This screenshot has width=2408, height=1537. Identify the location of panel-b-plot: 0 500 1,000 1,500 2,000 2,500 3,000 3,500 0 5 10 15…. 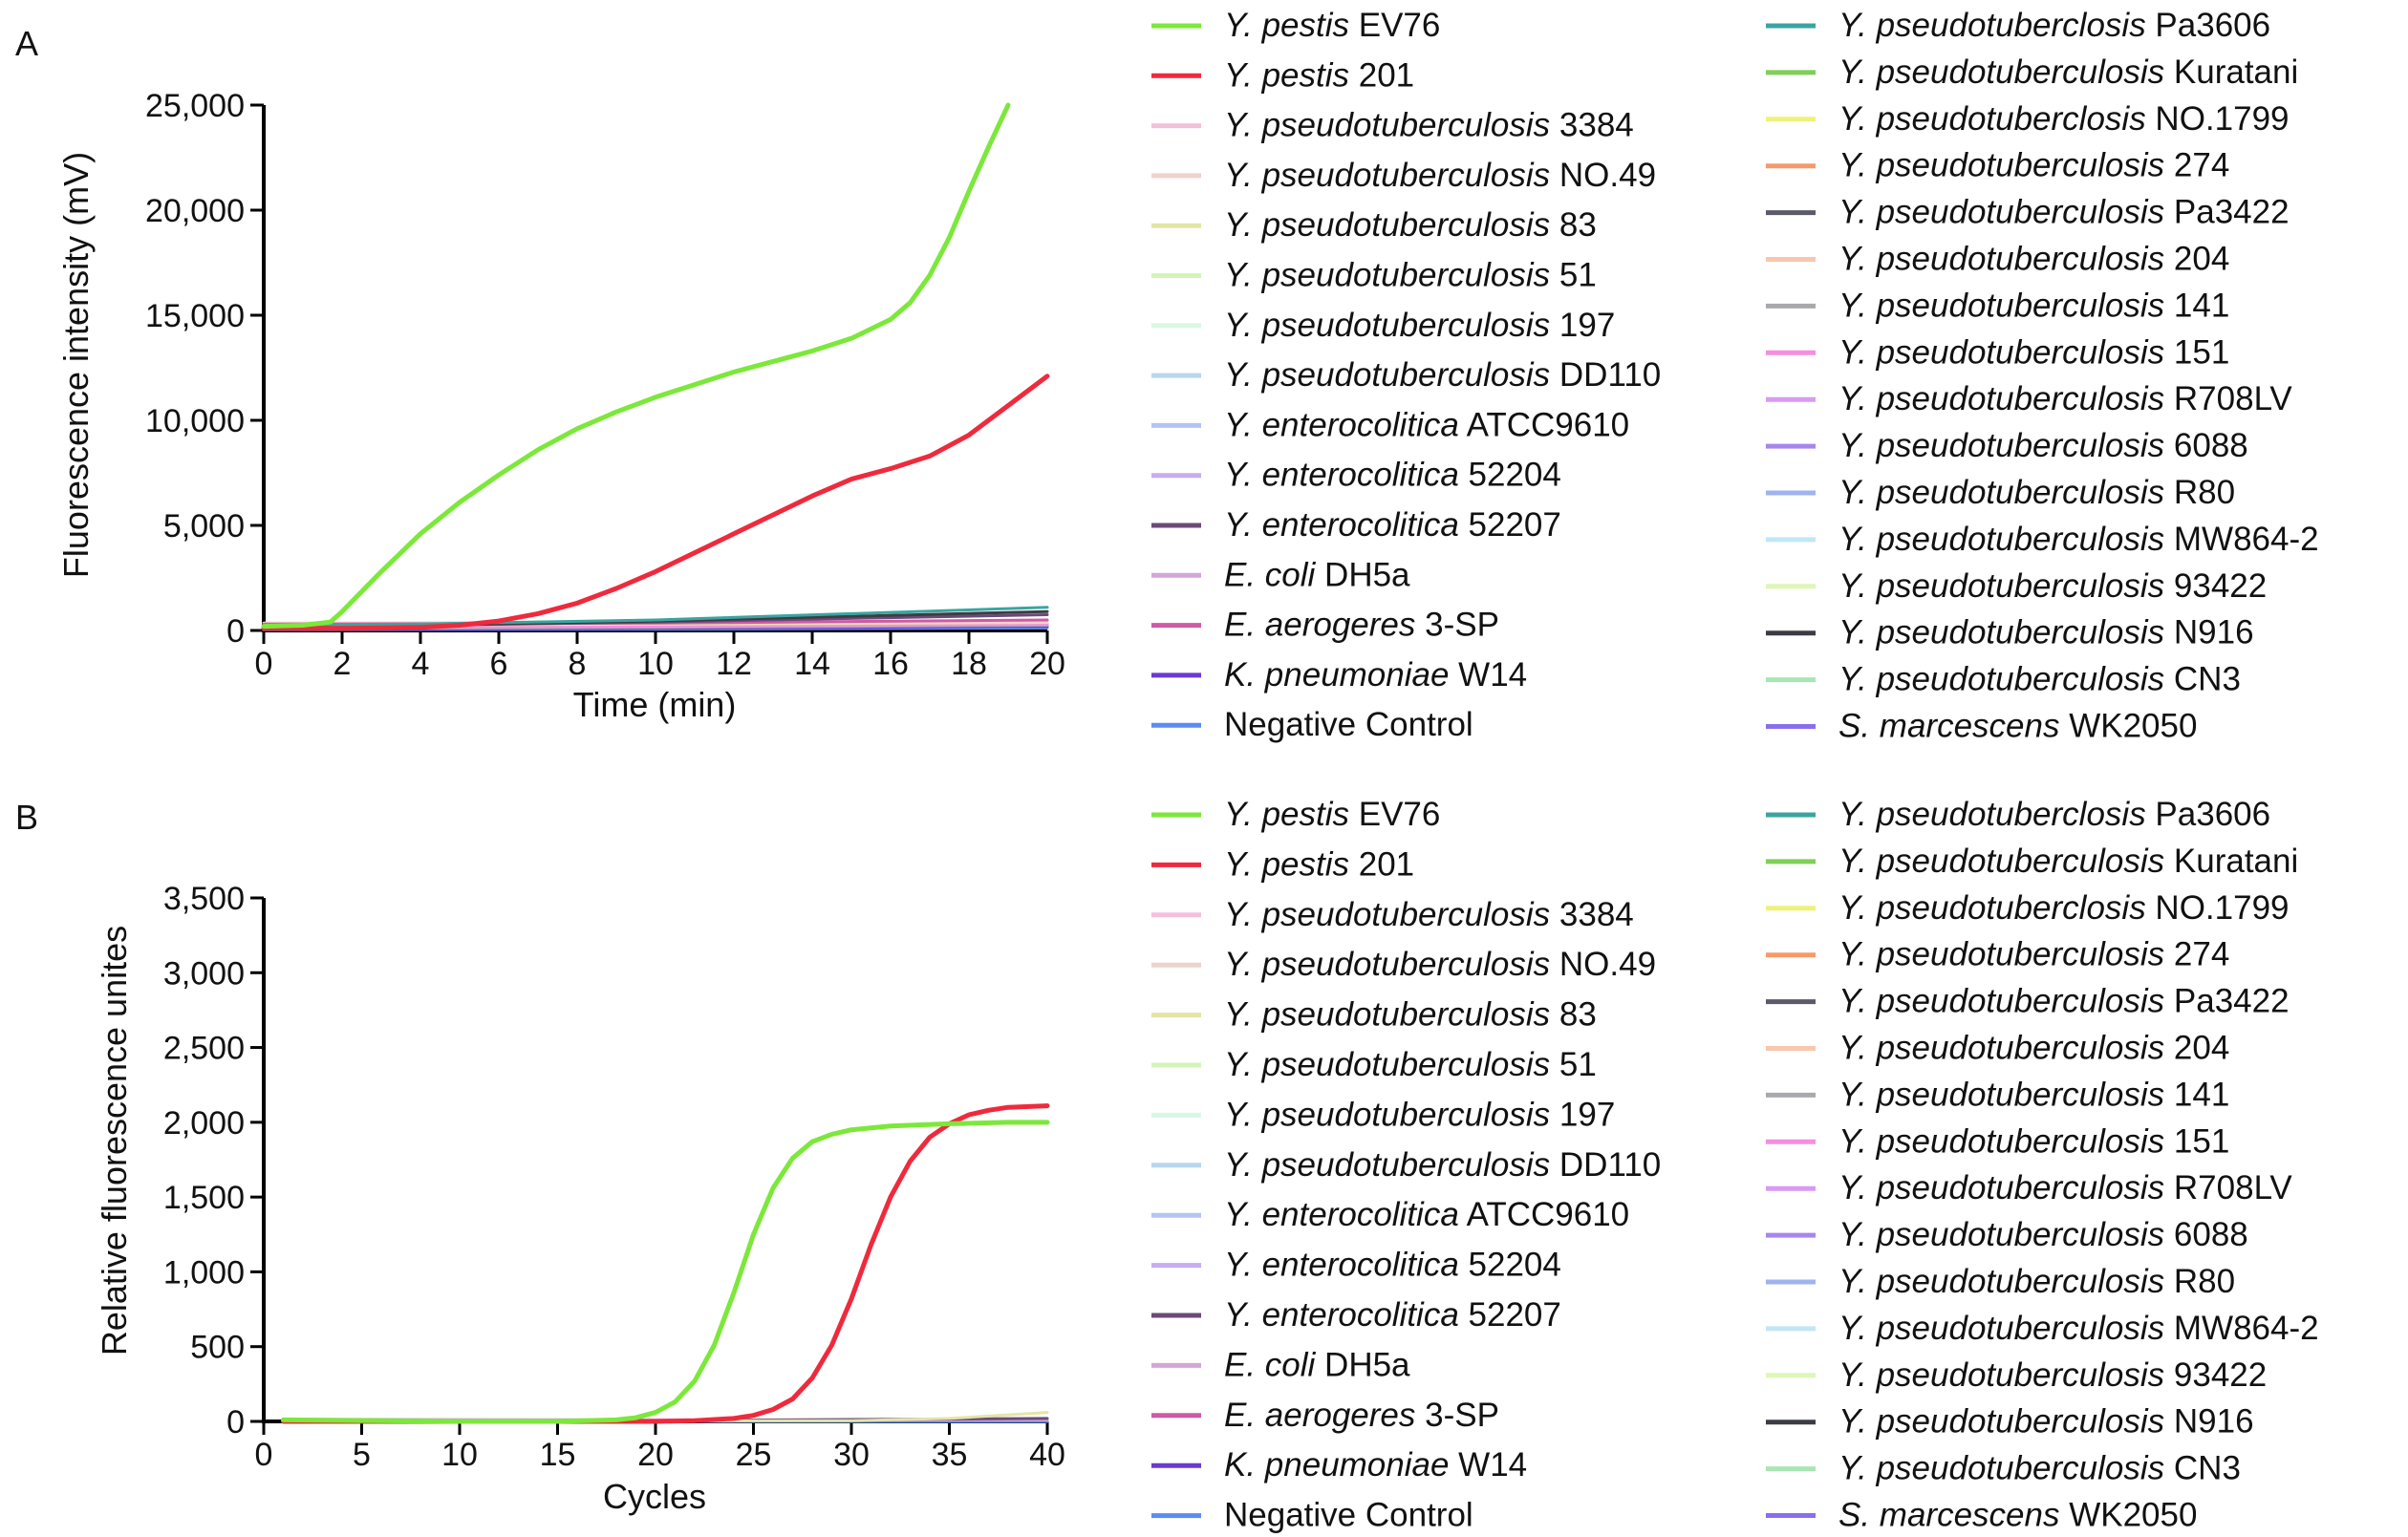
(614, 1177).